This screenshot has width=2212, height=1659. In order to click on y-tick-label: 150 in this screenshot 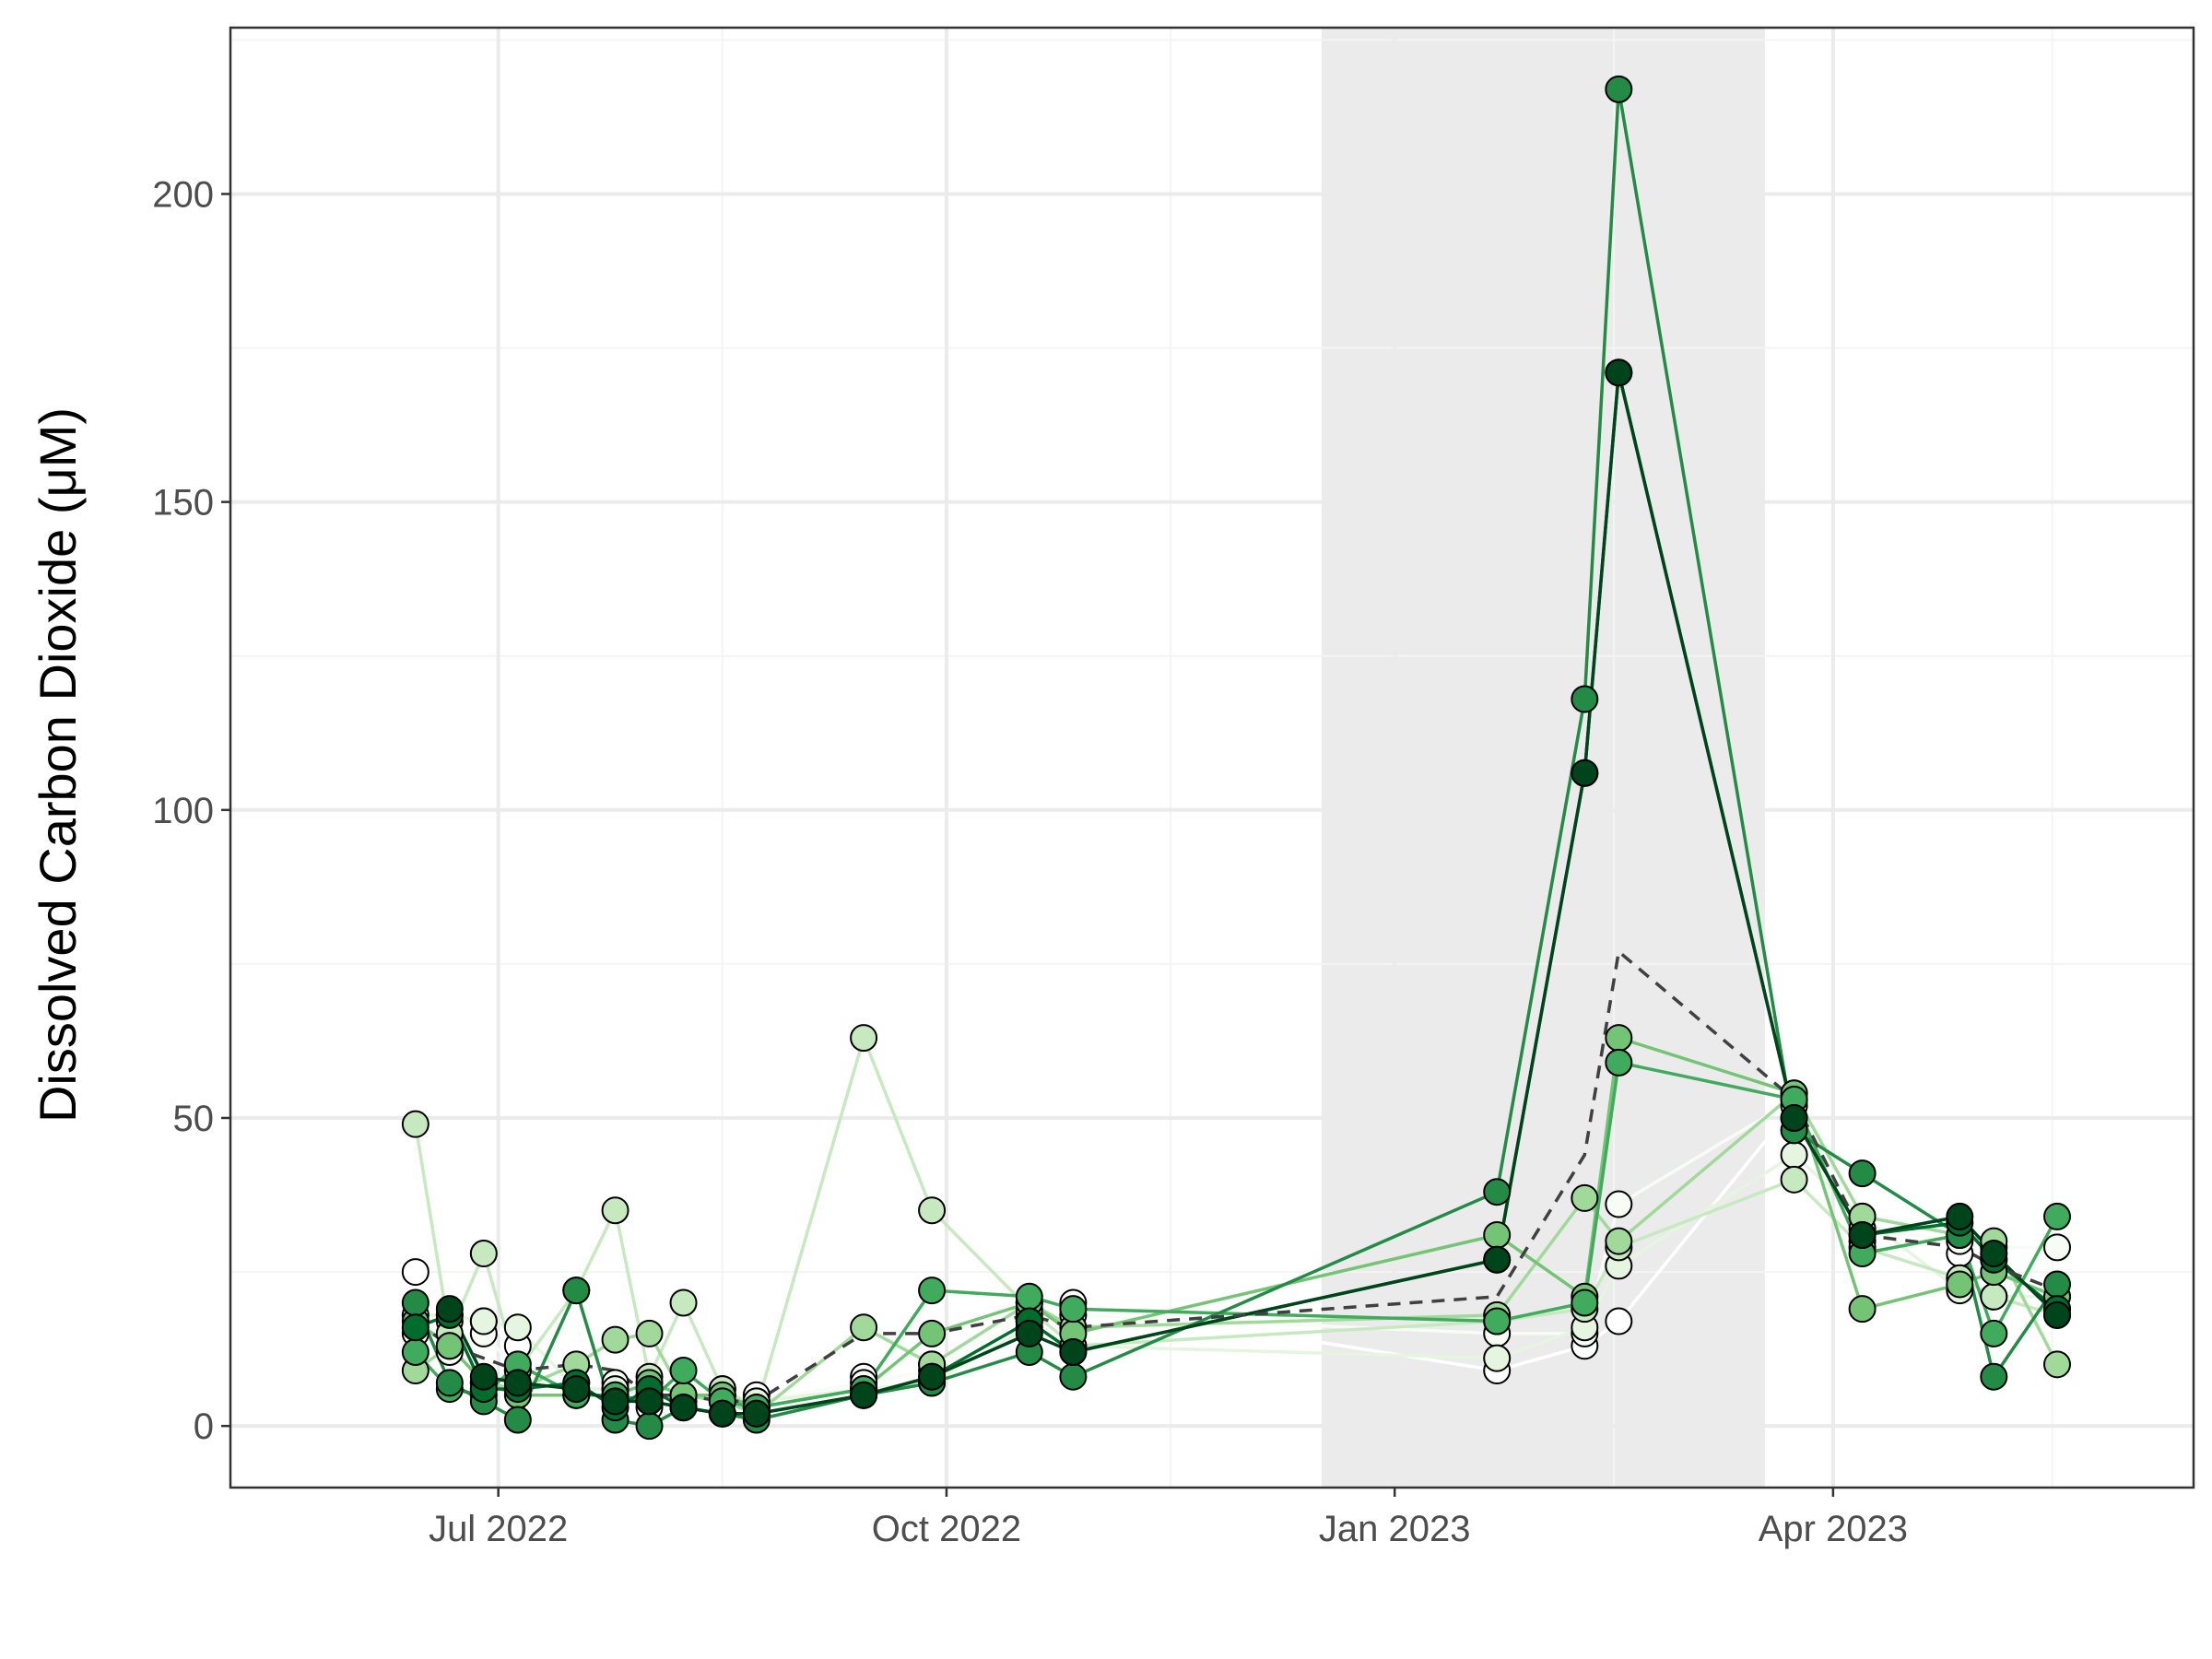, I will do `click(183, 503)`.